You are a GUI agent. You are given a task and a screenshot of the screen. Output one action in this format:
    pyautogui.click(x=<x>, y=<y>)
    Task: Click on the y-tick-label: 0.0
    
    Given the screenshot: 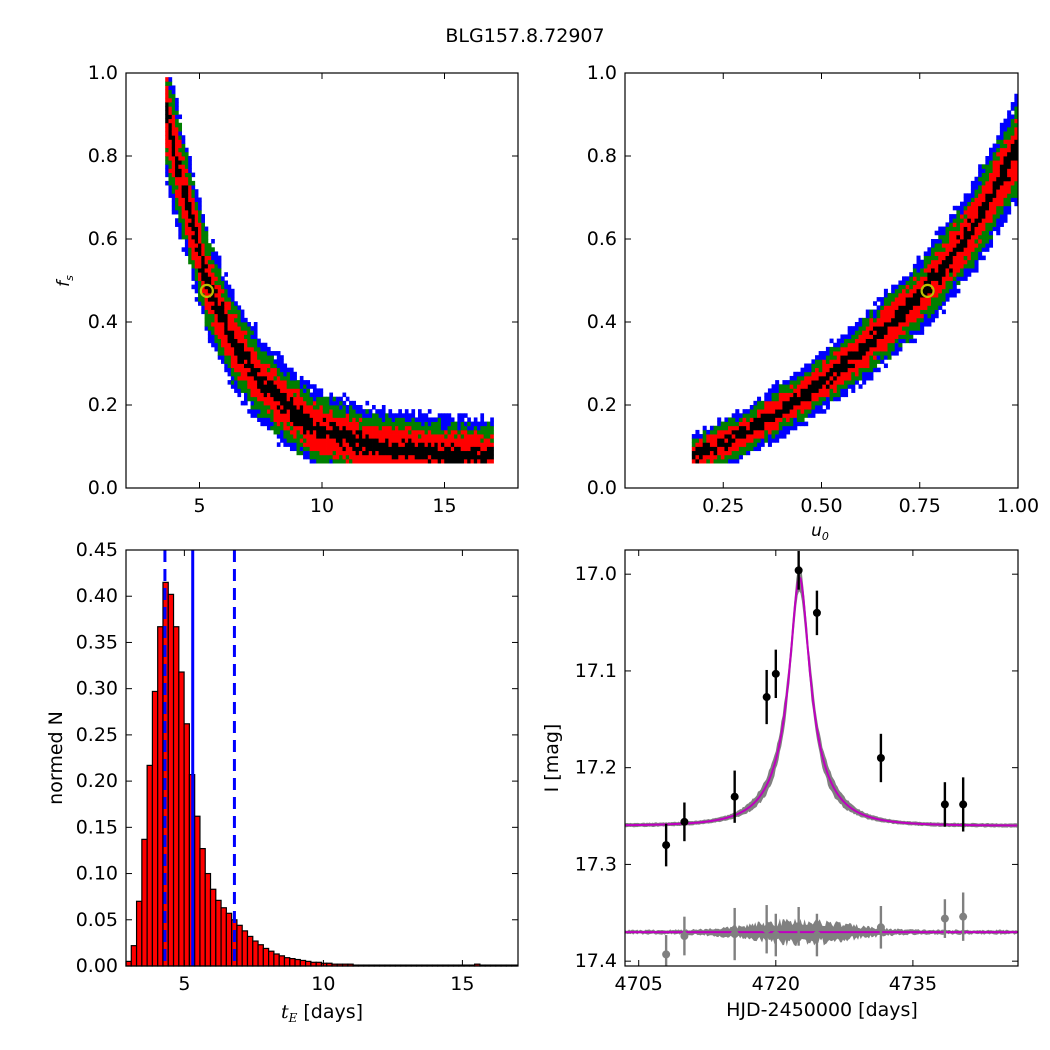 What is the action you would take?
    pyautogui.click(x=602, y=488)
    